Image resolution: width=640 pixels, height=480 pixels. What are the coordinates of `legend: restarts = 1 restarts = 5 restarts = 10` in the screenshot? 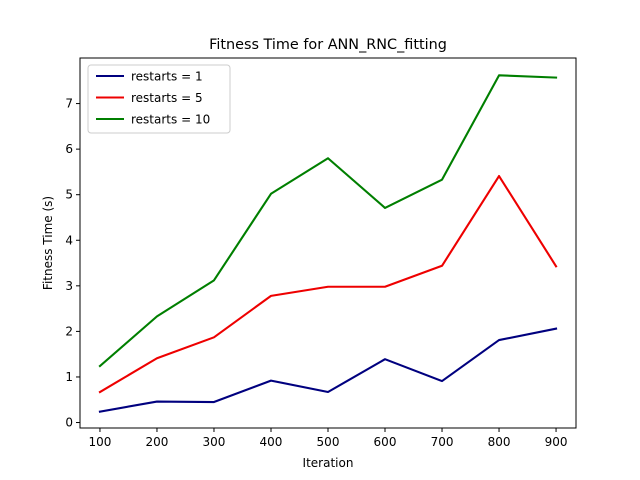 It's located at (159, 99).